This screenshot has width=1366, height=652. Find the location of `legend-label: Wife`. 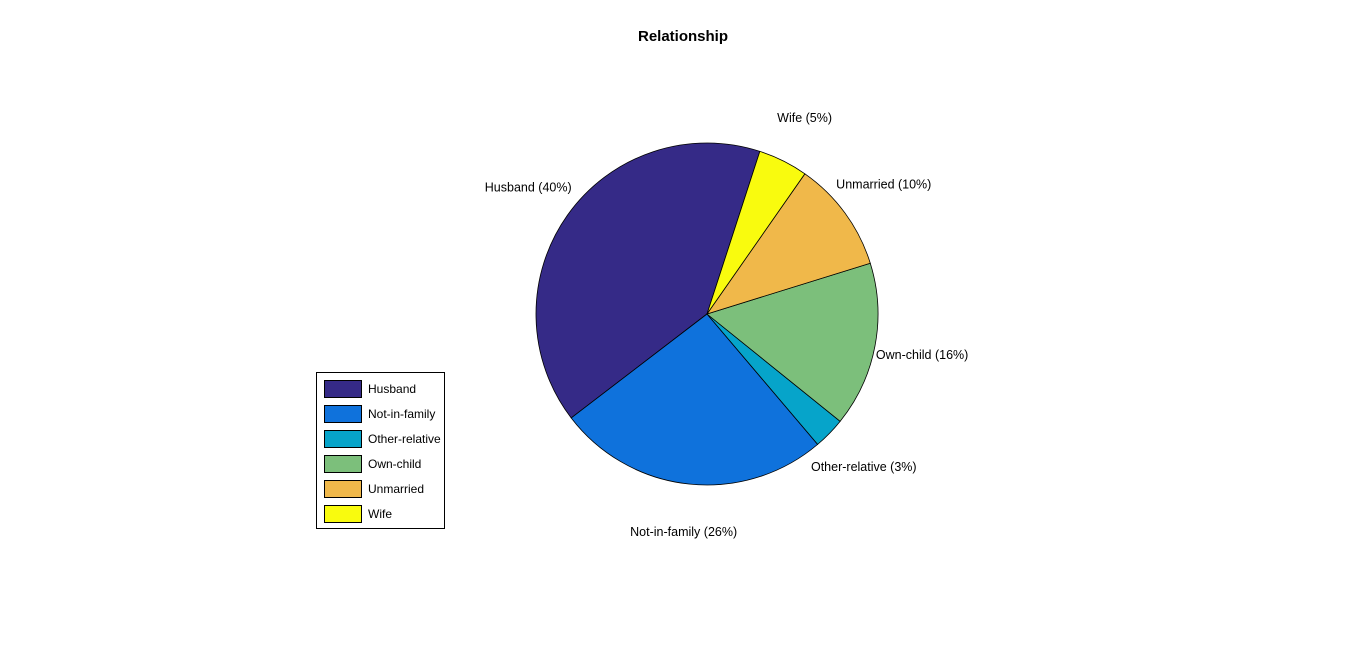

legend-label: Wife is located at coordinates (380, 514).